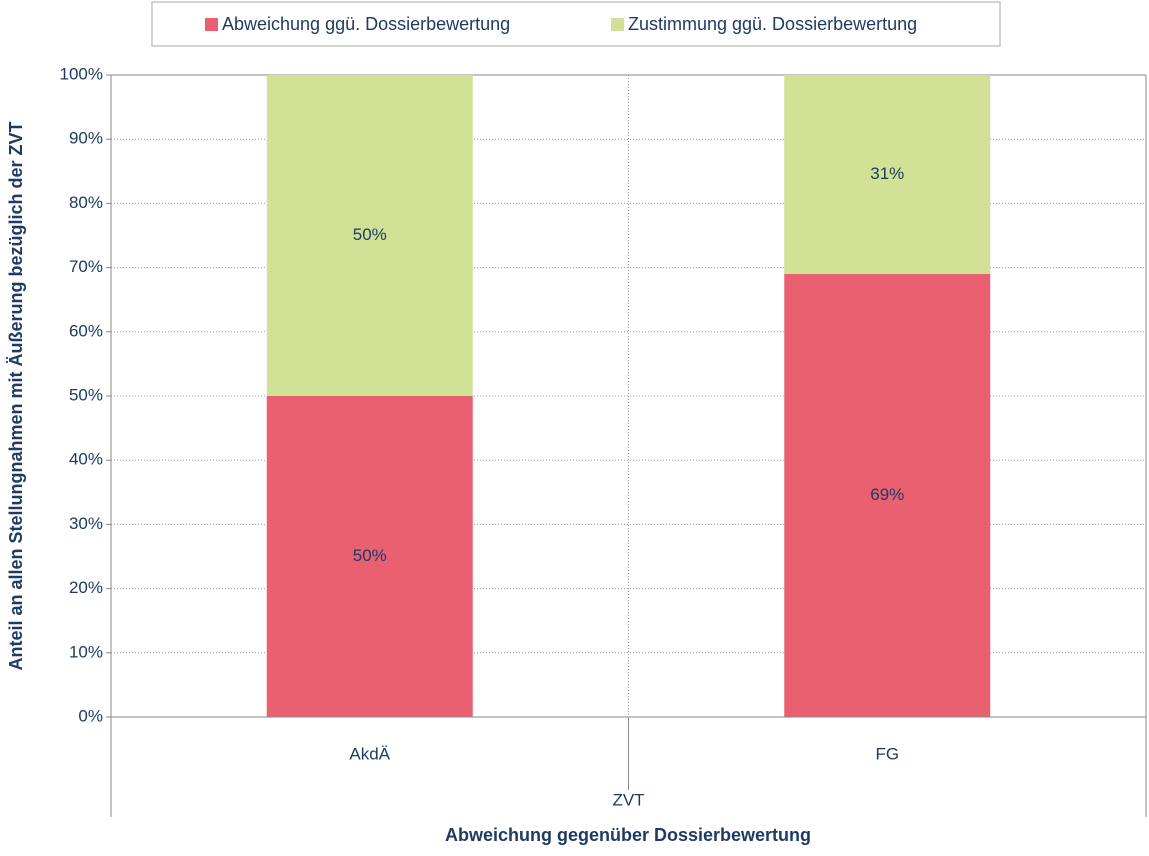  Describe the element at coordinates (86, 459) in the screenshot. I see `y-tick-label: 40%` at that location.